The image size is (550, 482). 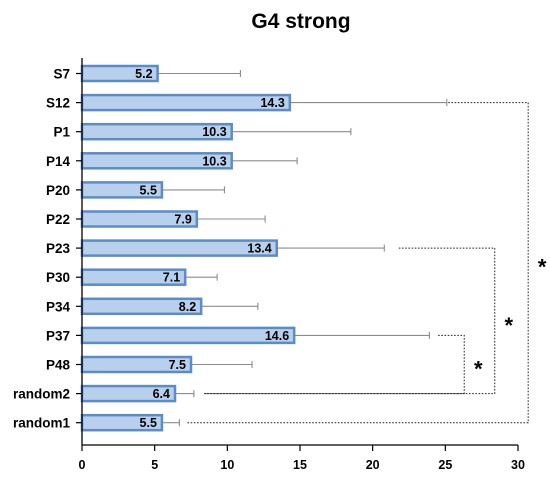 What do you see at coordinates (143, 74) in the screenshot?
I see `data-label-s7: 5.2` at bounding box center [143, 74].